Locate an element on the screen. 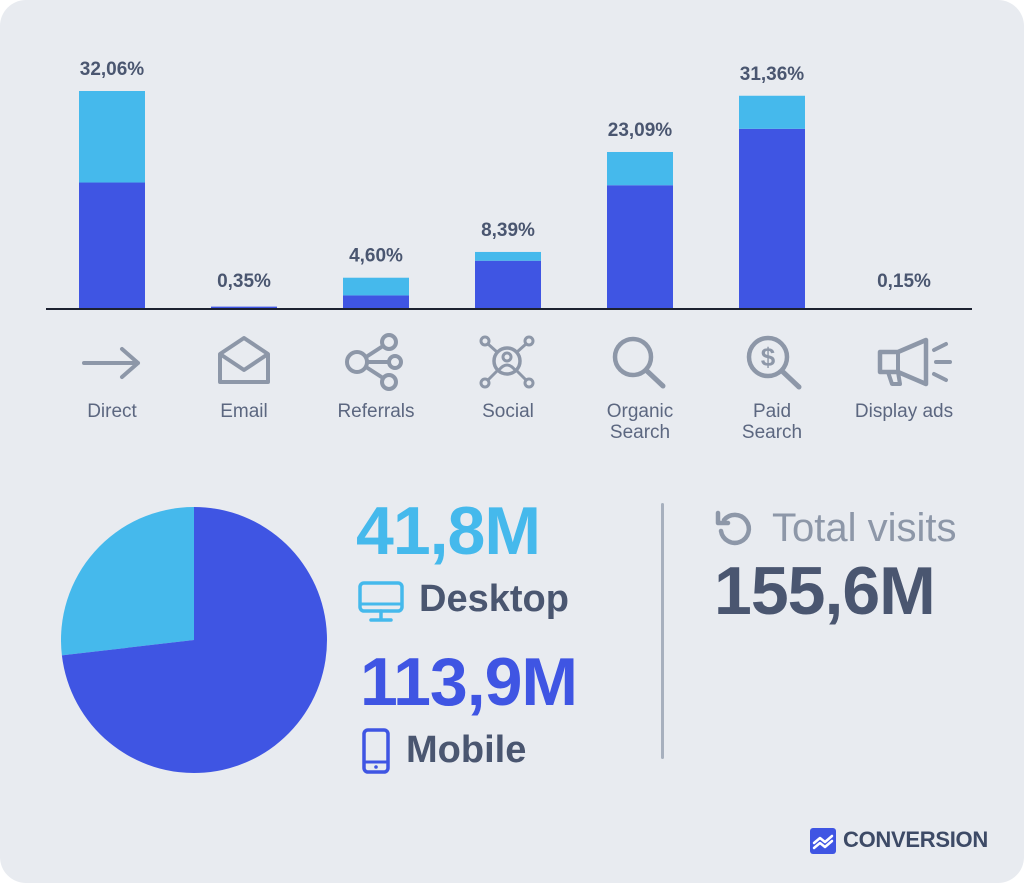 This screenshot has height=883, width=1024. bar-value-label: 4,60% is located at coordinates (376, 256).